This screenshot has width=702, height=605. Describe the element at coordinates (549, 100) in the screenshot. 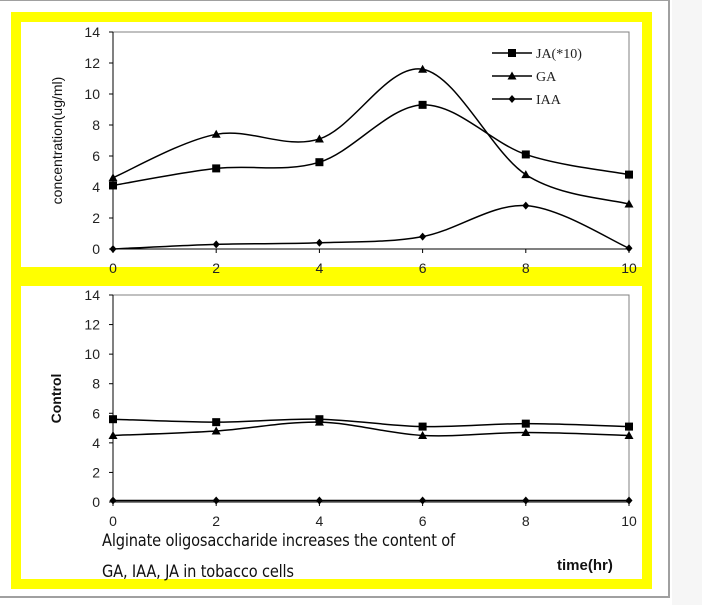

I see `legend-label: IAA` at that location.